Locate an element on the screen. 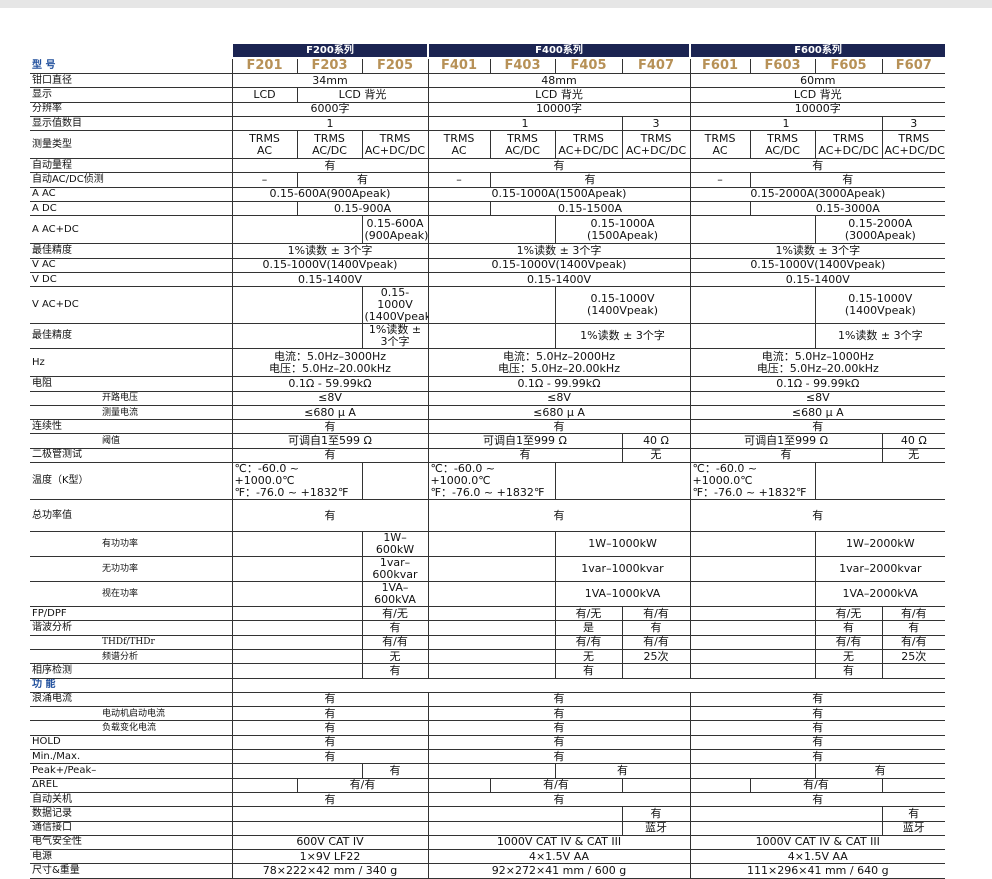 This screenshot has height=879, width=992. model-name: F407 is located at coordinates (656, 66).